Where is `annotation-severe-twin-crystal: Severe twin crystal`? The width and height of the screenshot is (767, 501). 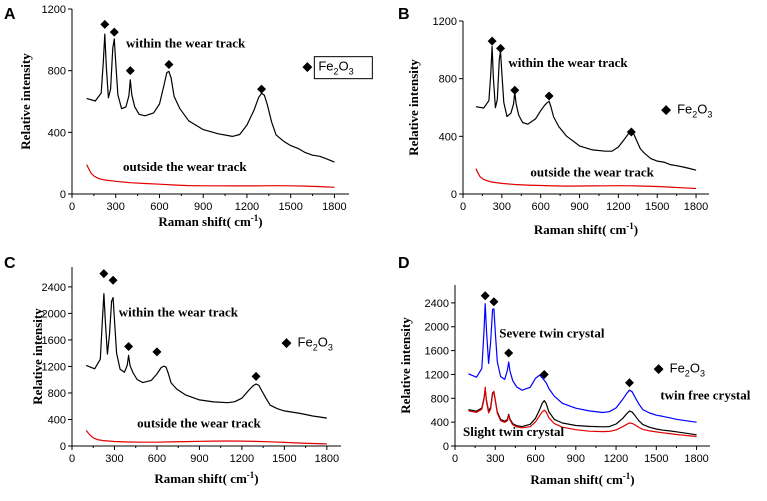
annotation-severe-twin-crystal: Severe twin crystal is located at coordinates (552, 332).